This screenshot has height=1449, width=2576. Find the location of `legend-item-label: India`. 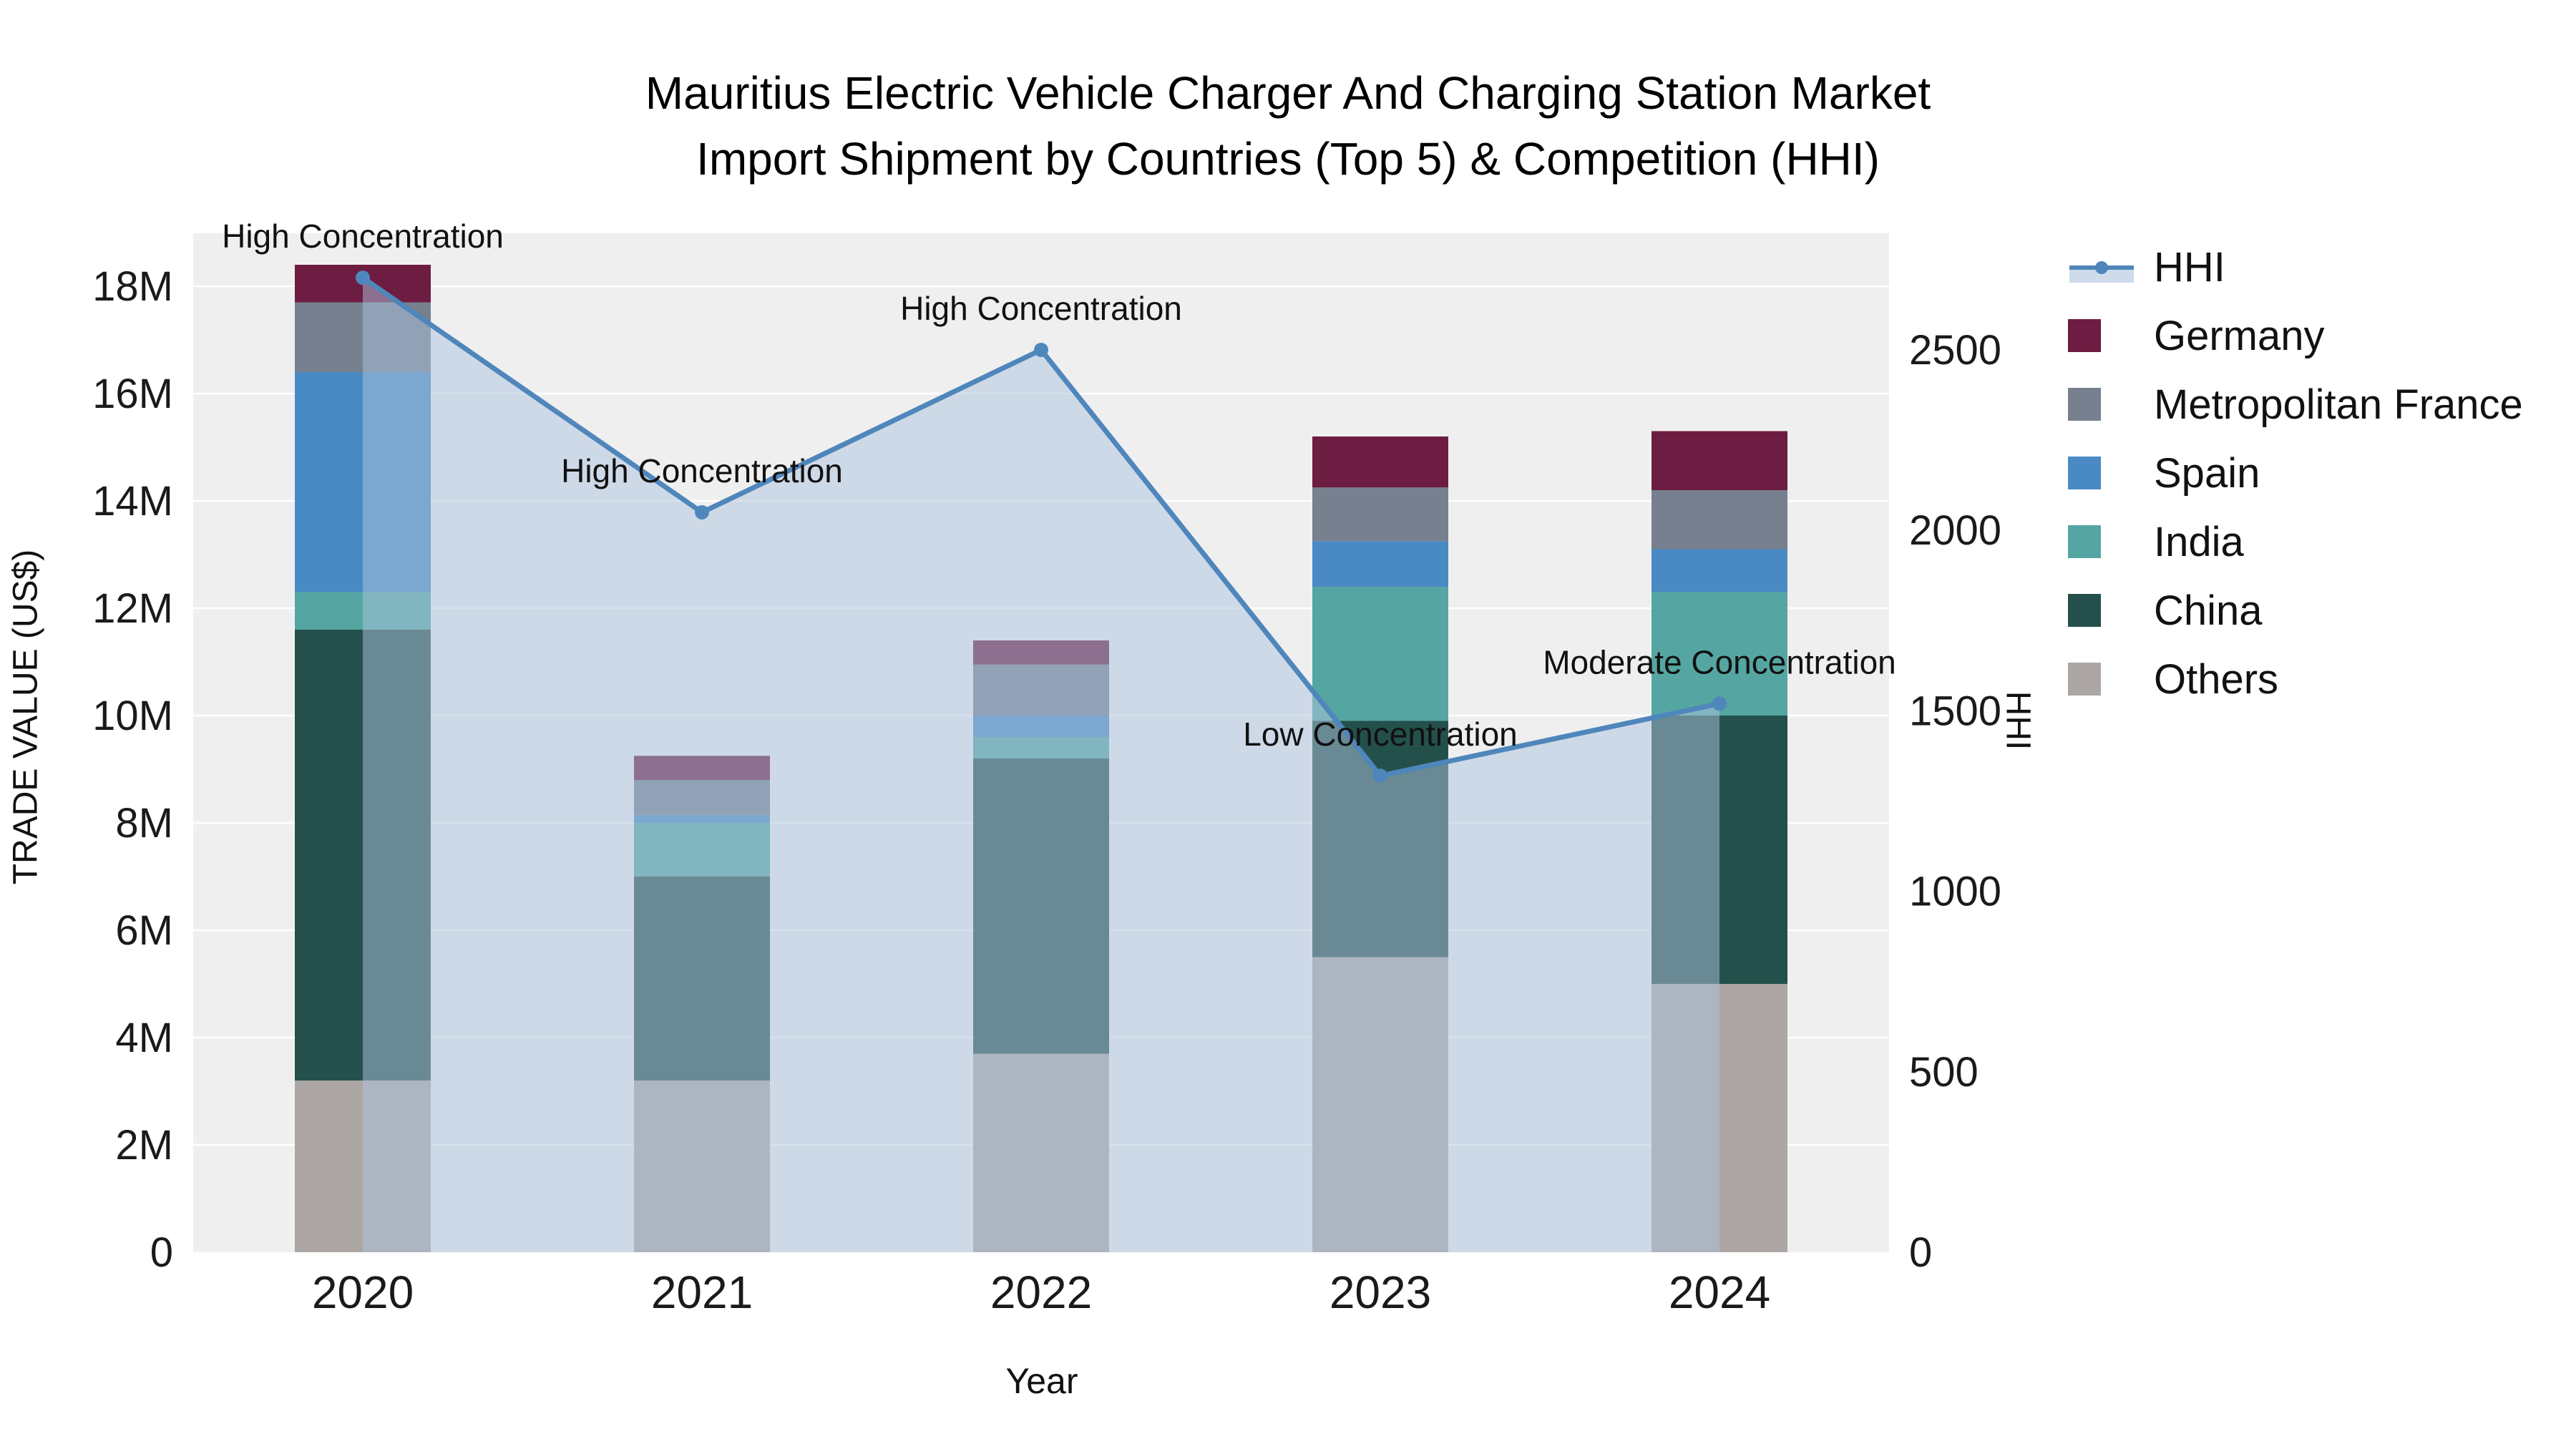

legend-item-label: India is located at coordinates (2199, 541).